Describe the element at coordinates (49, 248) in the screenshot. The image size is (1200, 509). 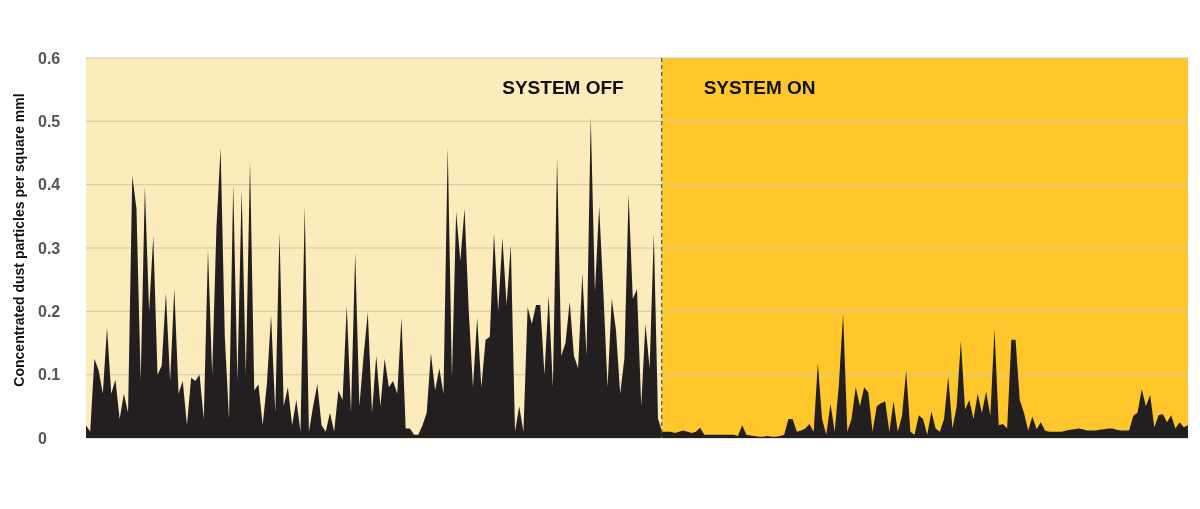
I see `y-tick-label: 0.3` at that location.